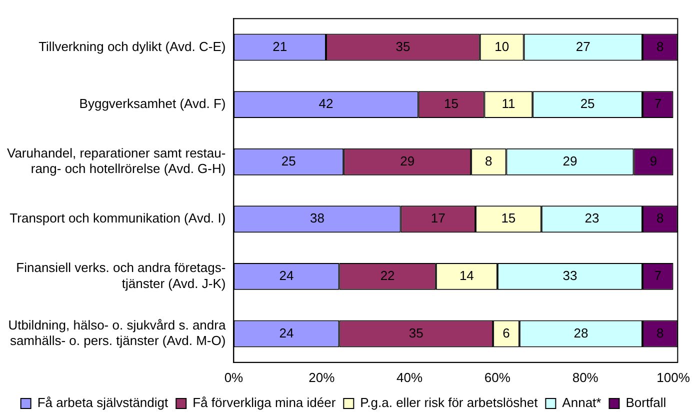 This screenshot has width=693, height=420. Describe the element at coordinates (506, 332) in the screenshot. I see `data-label: 6` at that location.